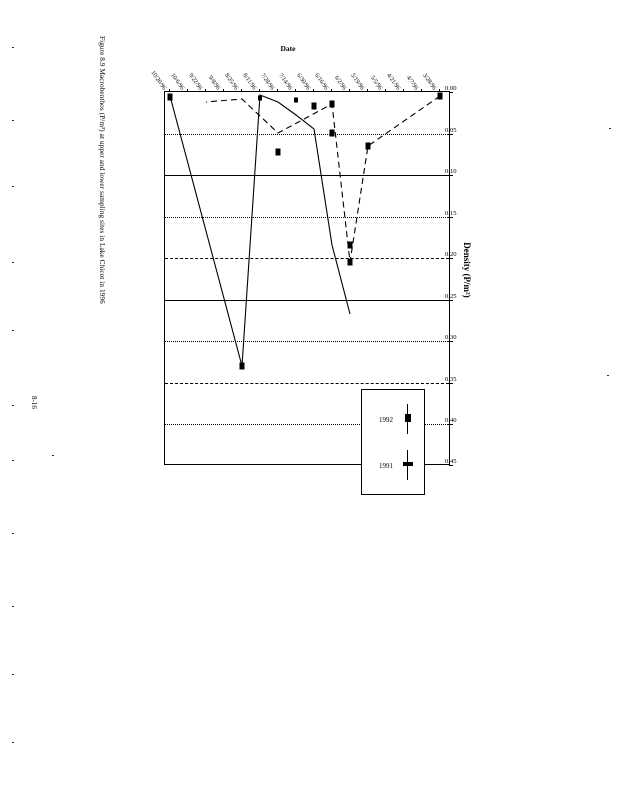  What do you see at coordinates (158, 80) in the screenshot?
I see `ytick-label-date: 10/20/96` at bounding box center [158, 80].